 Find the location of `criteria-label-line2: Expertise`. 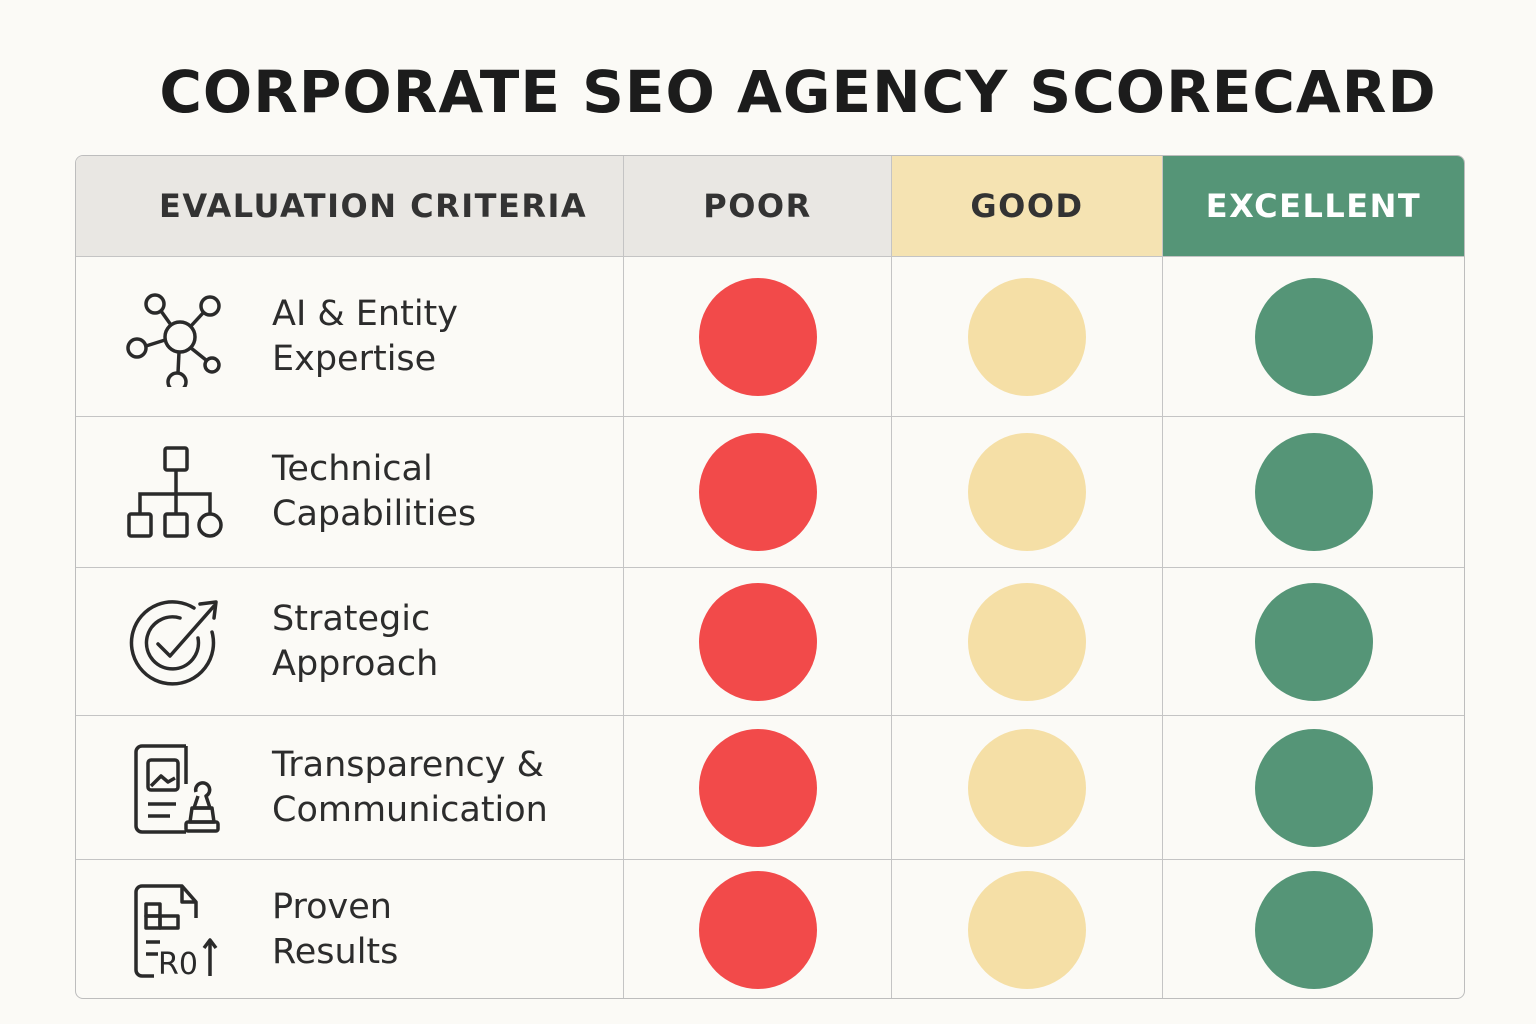

criteria-label-line2: Expertise is located at coordinates (354, 358).